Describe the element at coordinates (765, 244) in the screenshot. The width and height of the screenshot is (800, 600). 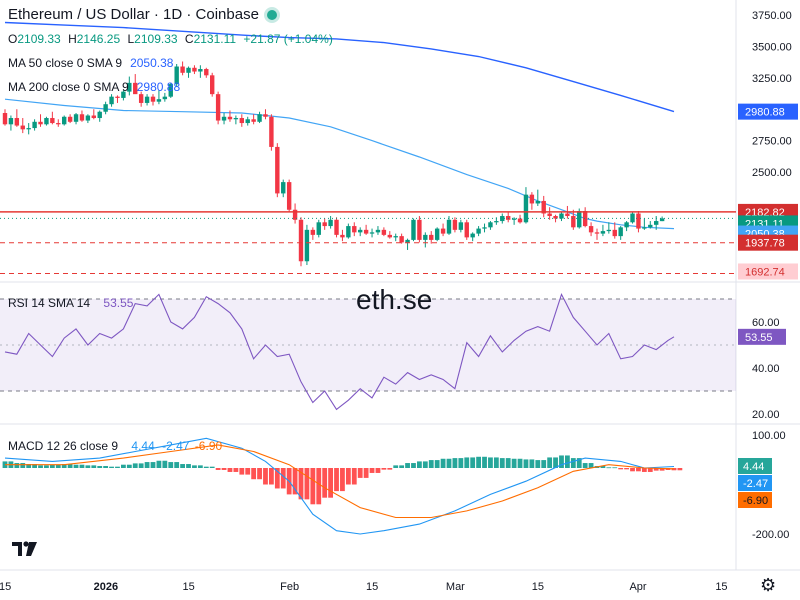
I see `level-tag: 1937.78` at that location.